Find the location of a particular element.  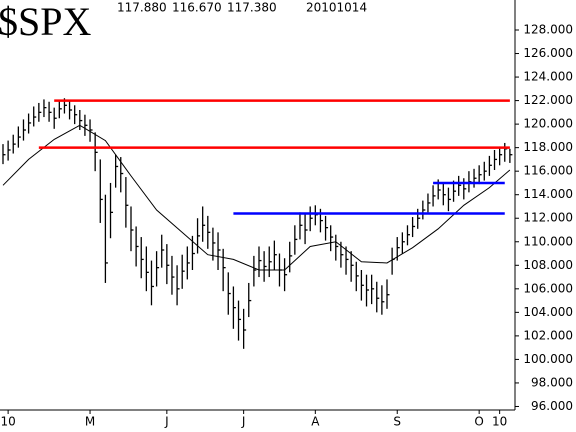

y-tick-label: 118.000 is located at coordinates (548, 147).